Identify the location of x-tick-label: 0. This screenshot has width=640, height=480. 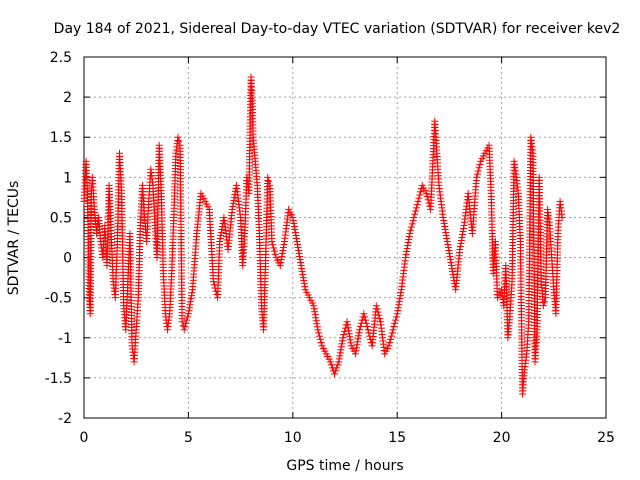
(84, 438).